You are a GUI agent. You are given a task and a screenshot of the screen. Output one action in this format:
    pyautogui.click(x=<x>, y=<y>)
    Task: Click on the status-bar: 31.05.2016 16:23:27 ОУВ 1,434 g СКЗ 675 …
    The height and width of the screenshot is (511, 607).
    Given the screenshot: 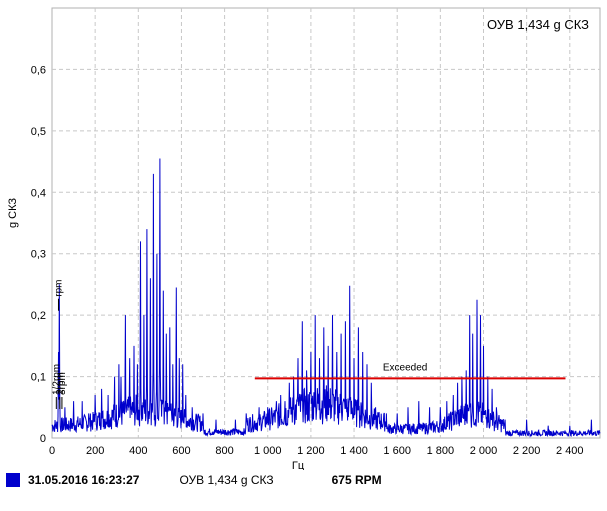 What is the action you would take?
    pyautogui.click(x=303, y=480)
    